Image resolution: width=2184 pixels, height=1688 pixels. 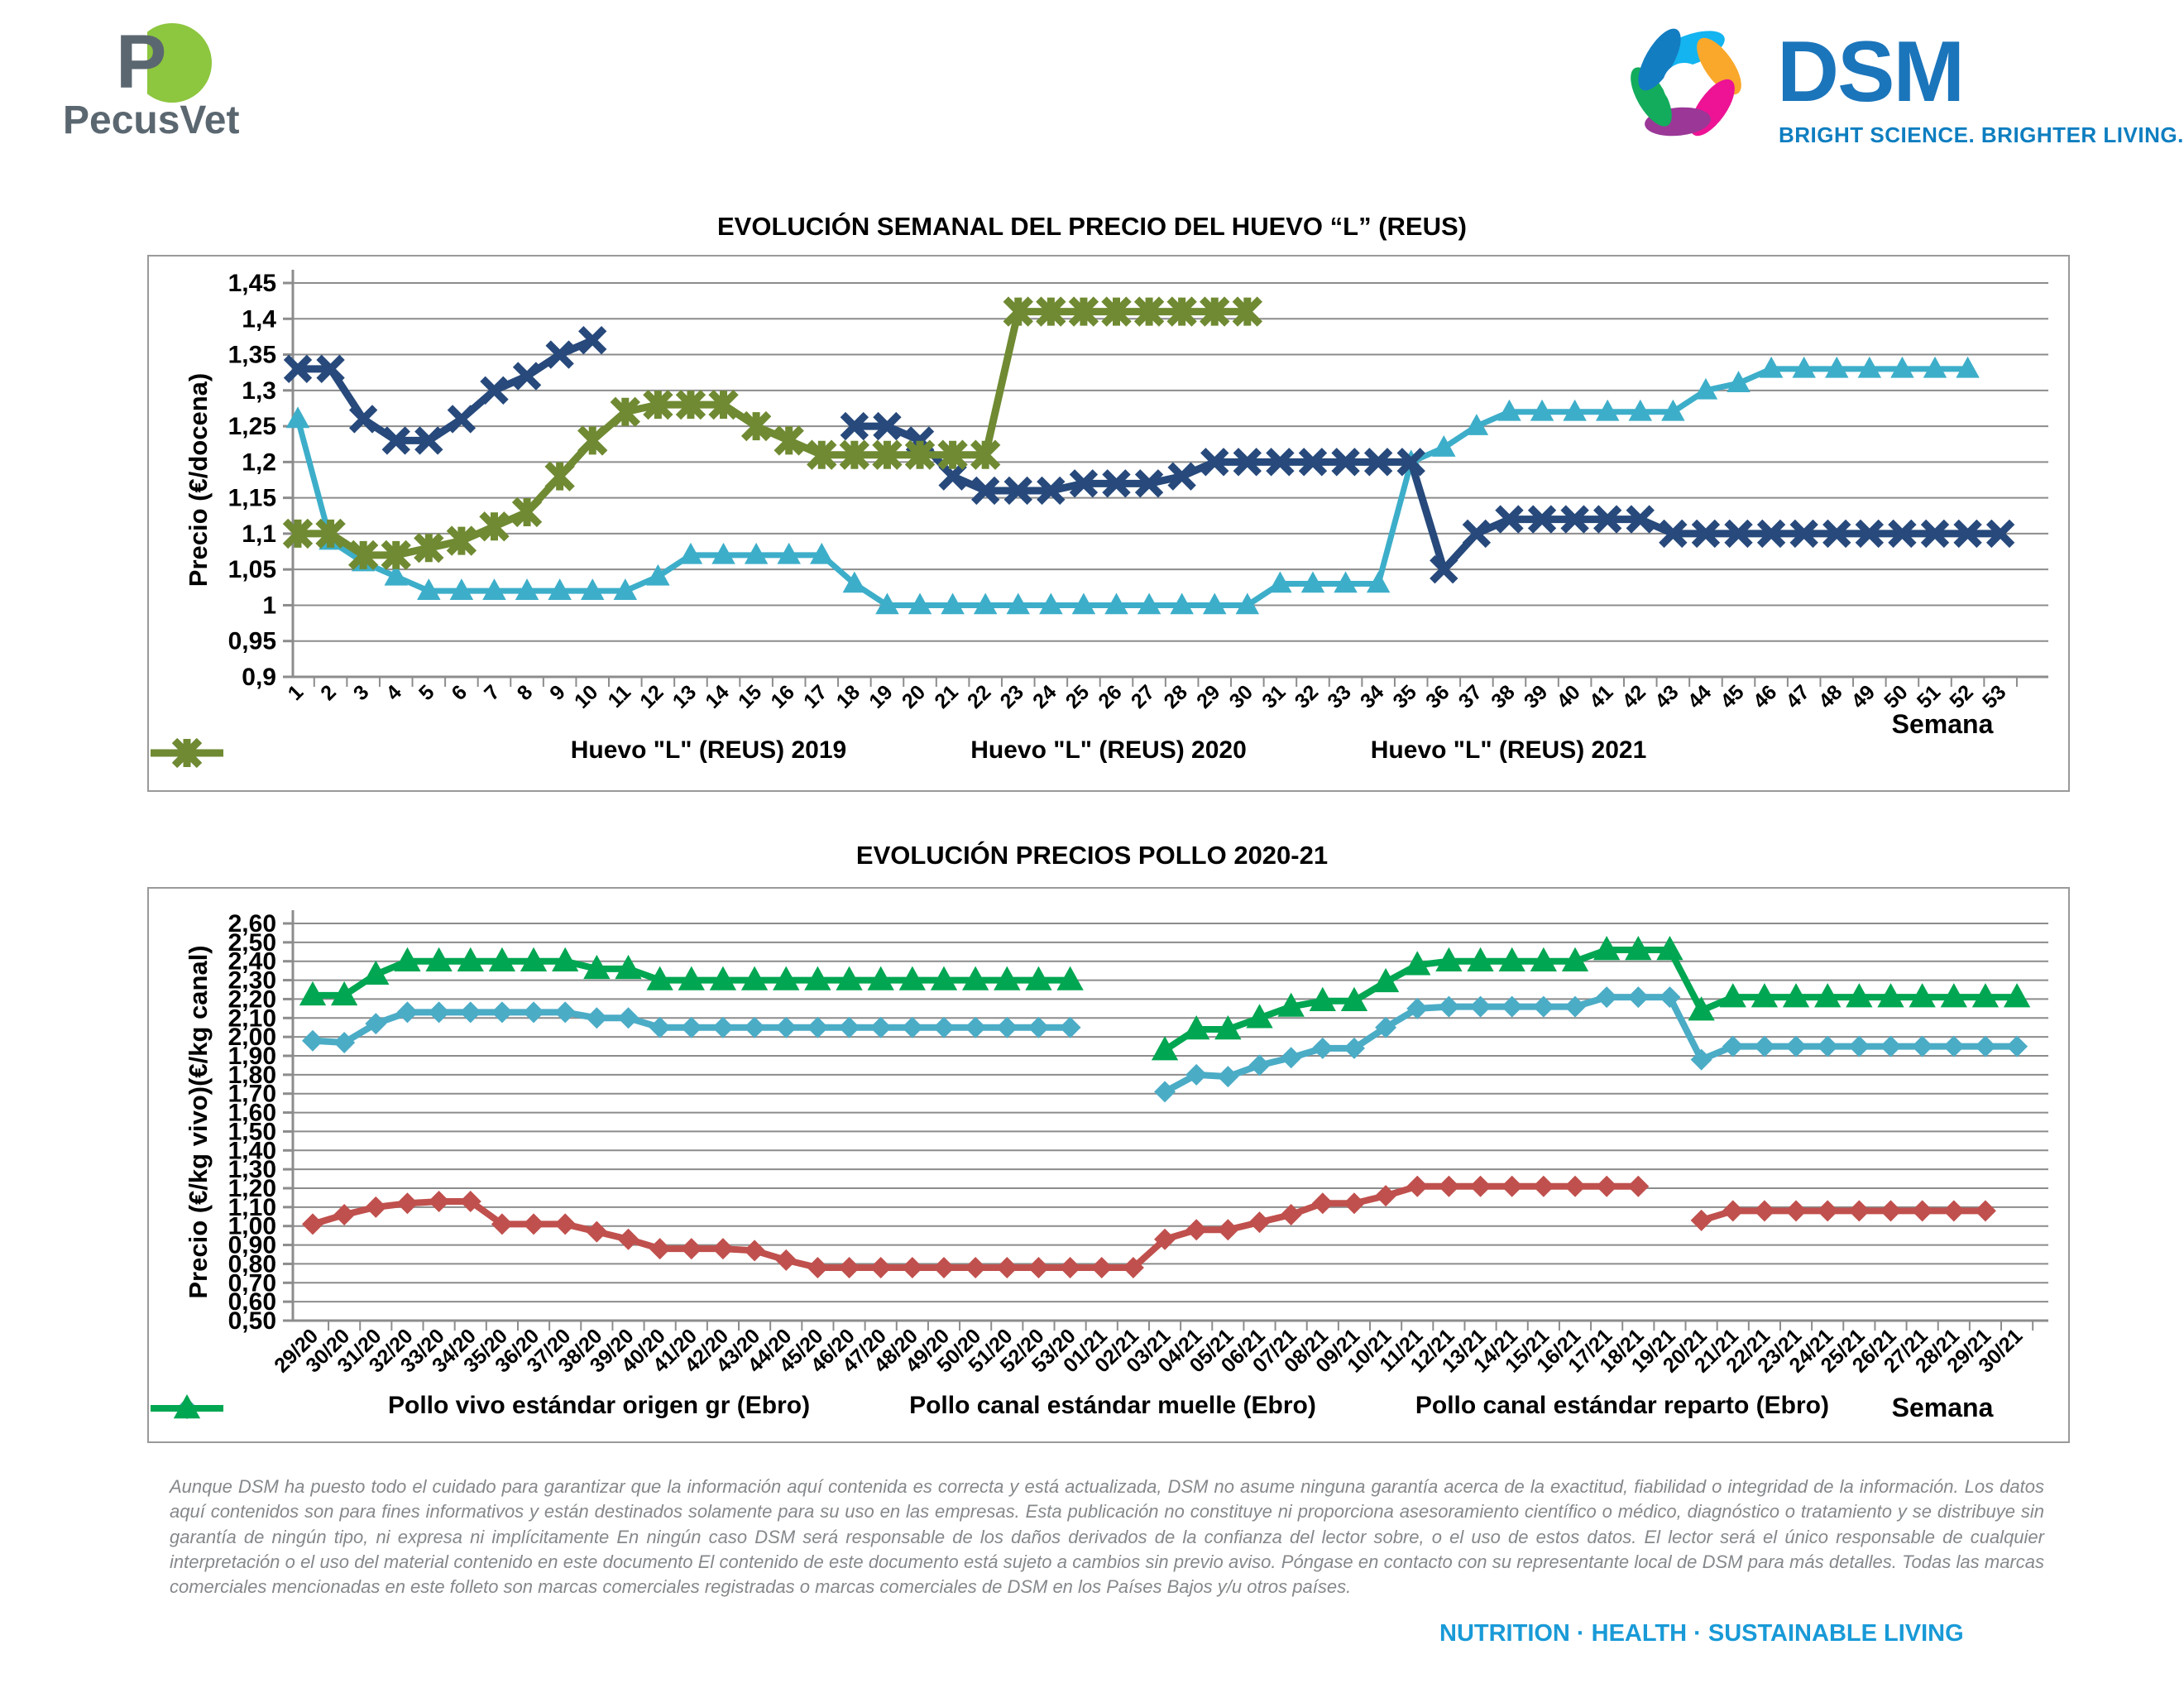 I want to click on legend-label: Pollo canal estándar reparto (Ebro), so click(x=1622, y=1405).